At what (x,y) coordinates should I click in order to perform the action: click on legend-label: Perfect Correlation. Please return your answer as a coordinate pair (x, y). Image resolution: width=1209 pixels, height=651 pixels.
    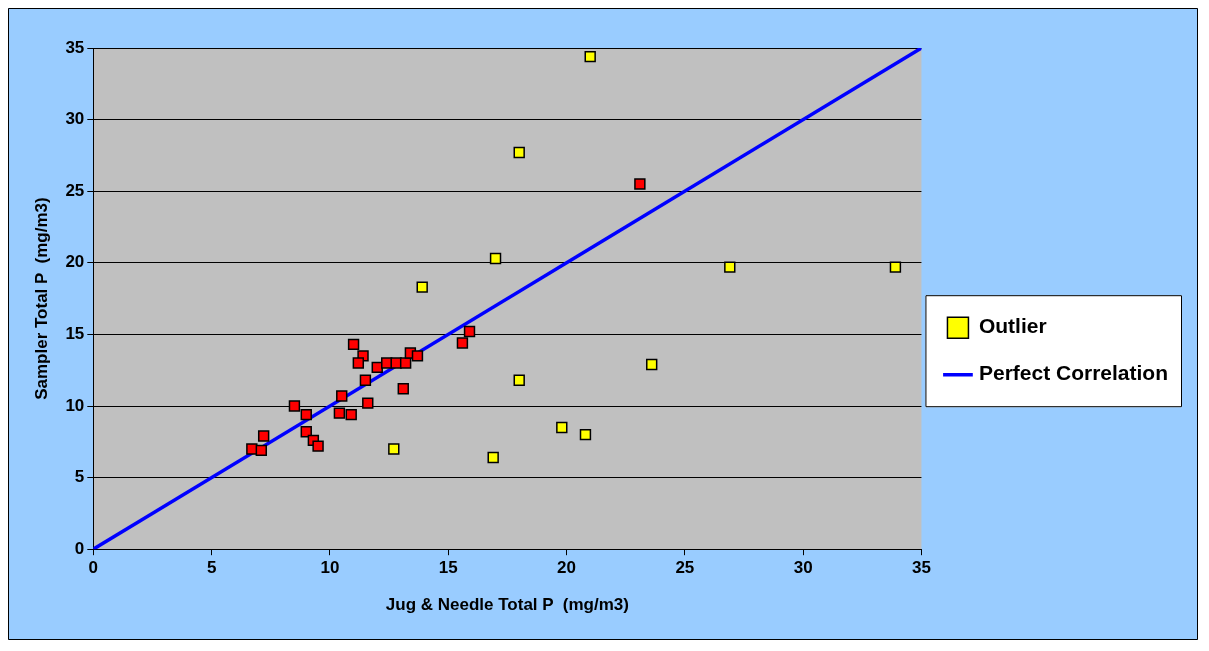
    Looking at the image, I should click on (1073, 373).